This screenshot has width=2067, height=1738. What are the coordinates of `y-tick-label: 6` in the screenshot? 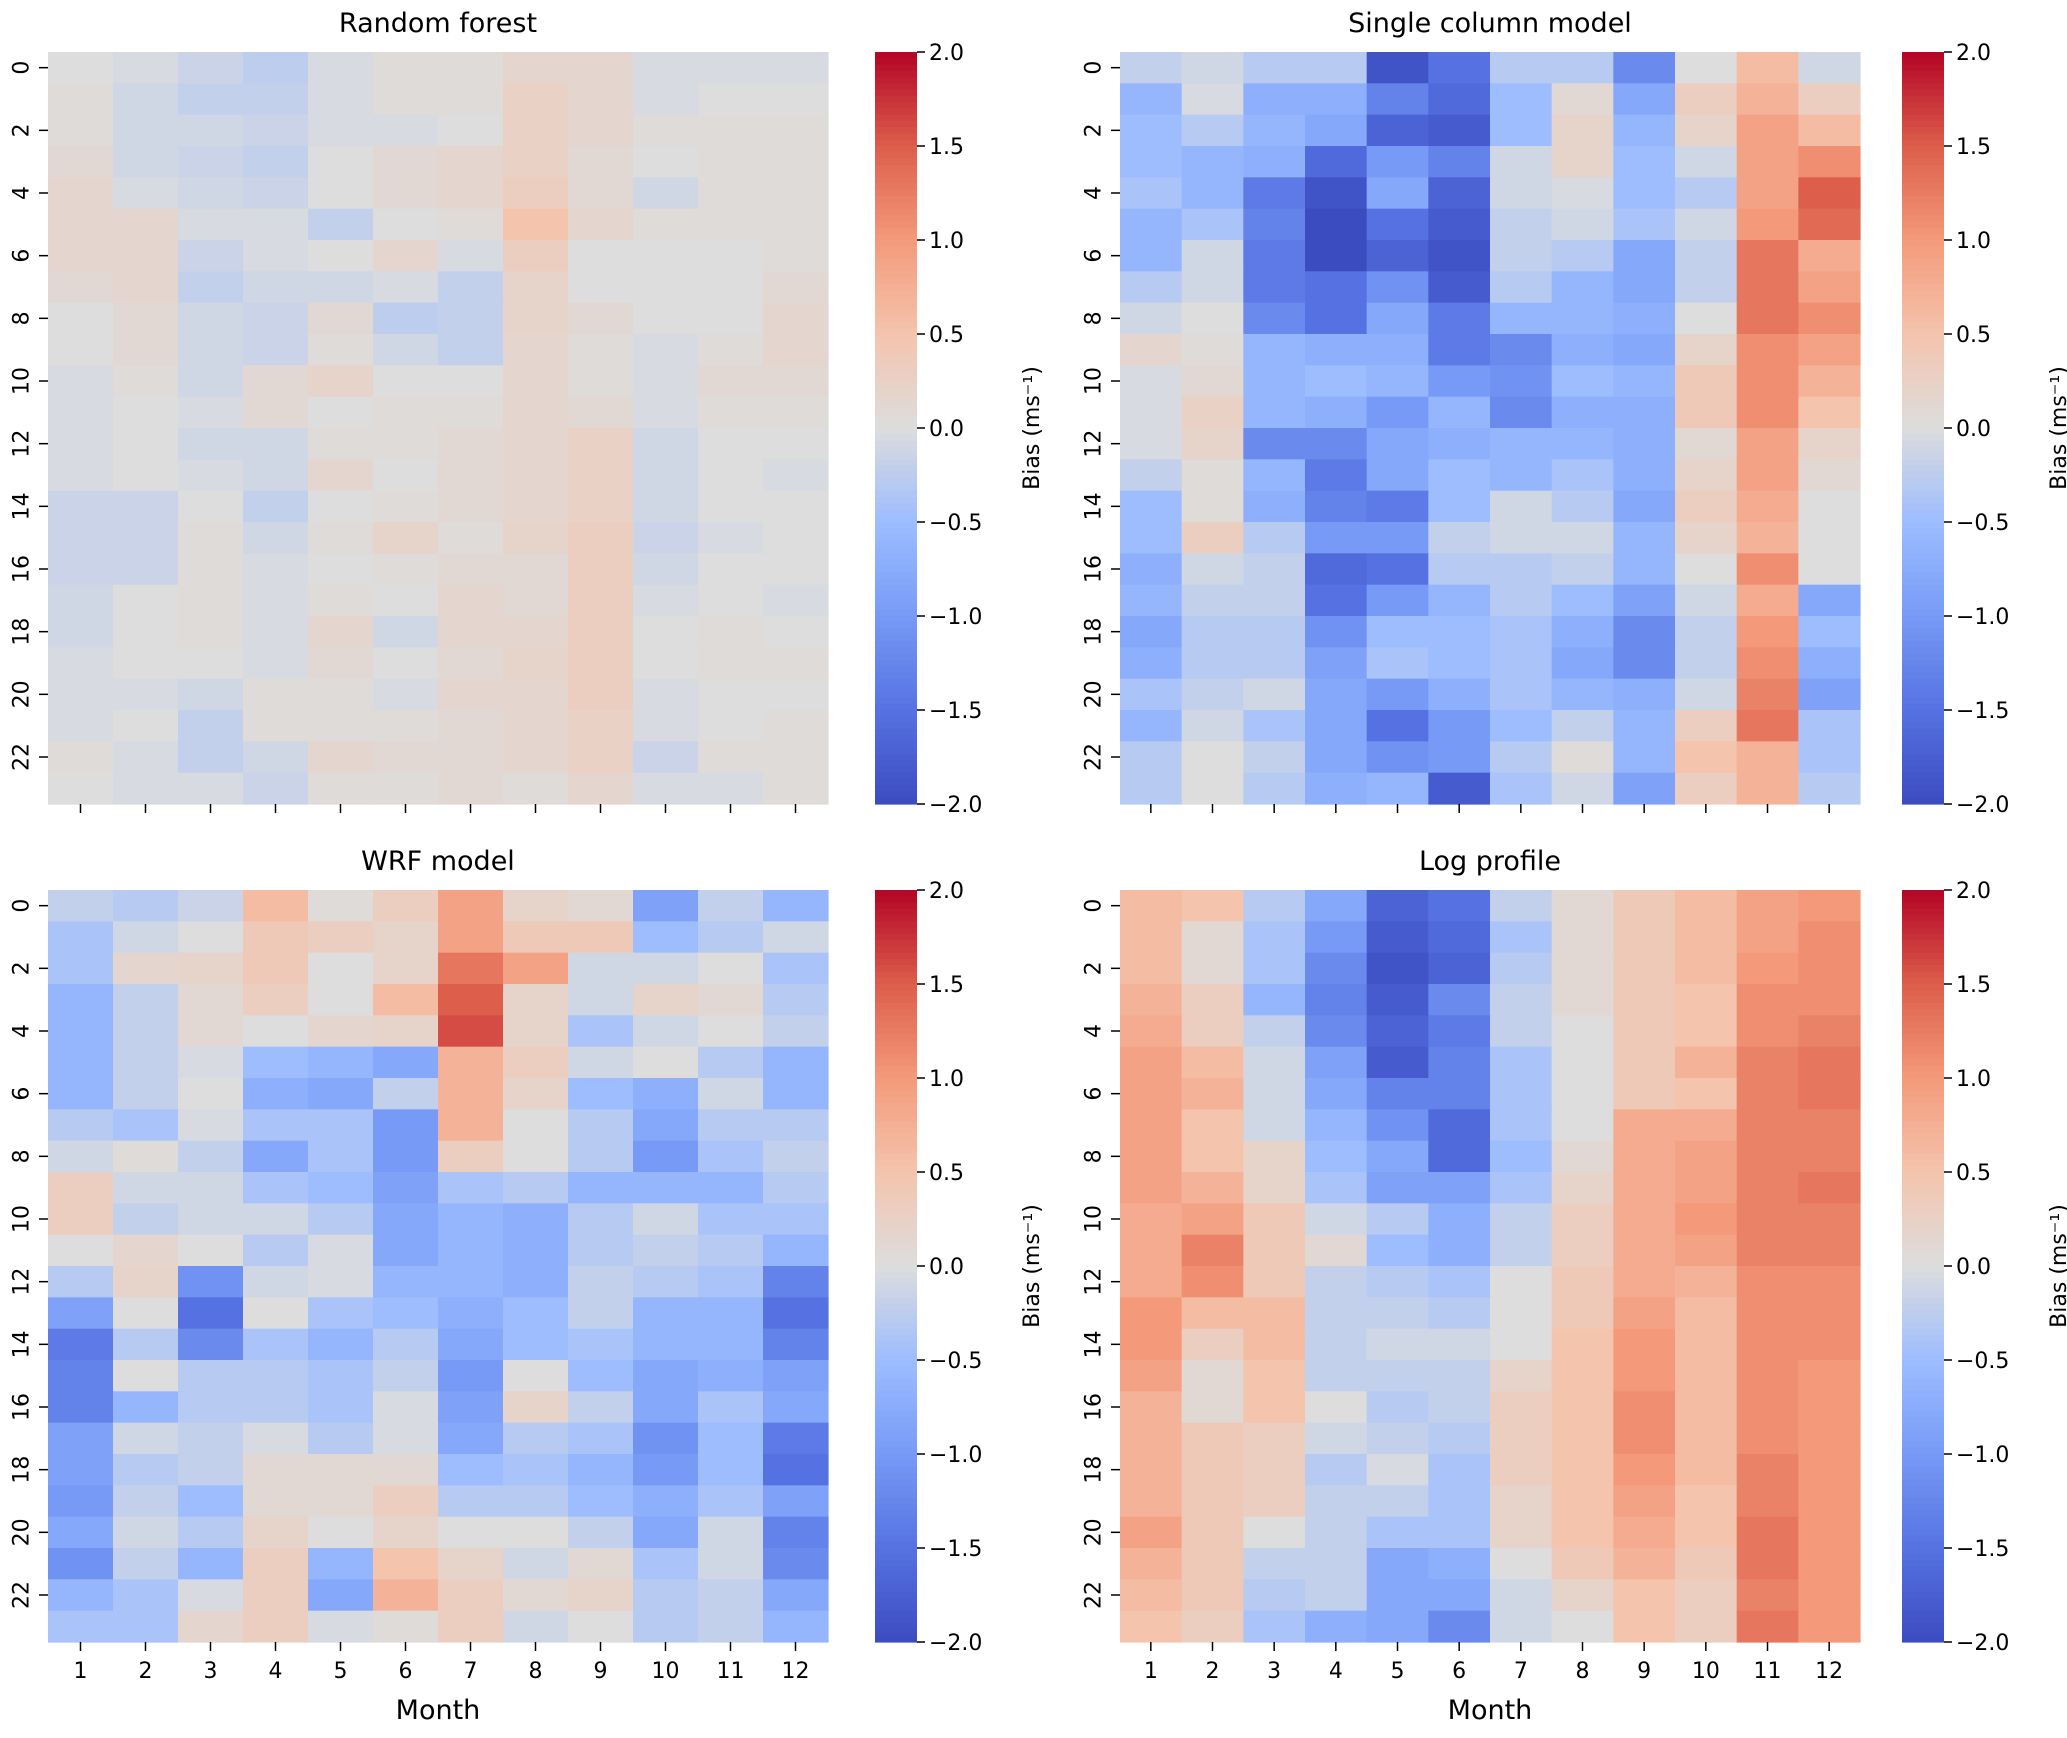 It's located at (1094, 1094).